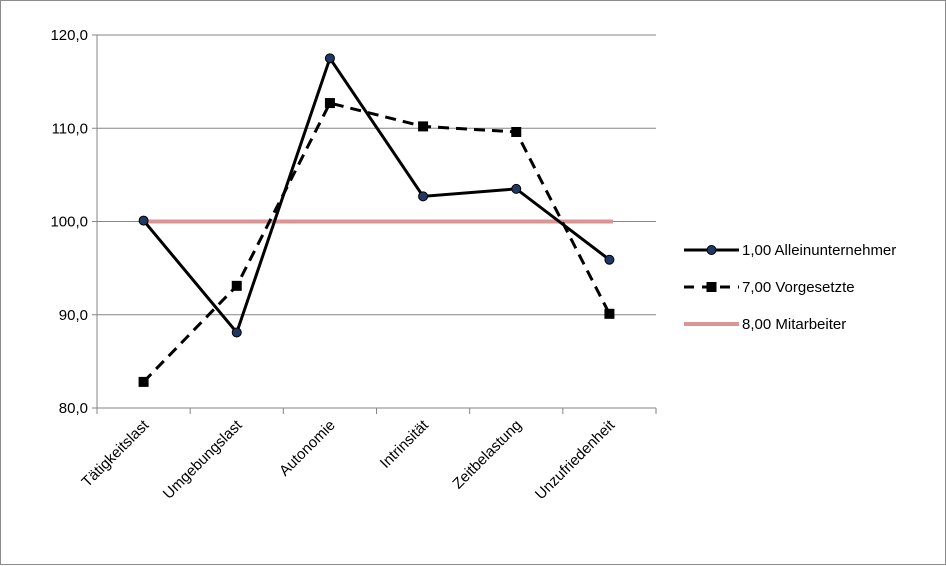 The image size is (946, 566). Describe the element at coordinates (203, 459) in the screenshot. I see `x-category-label: Umgebungslast` at that location.